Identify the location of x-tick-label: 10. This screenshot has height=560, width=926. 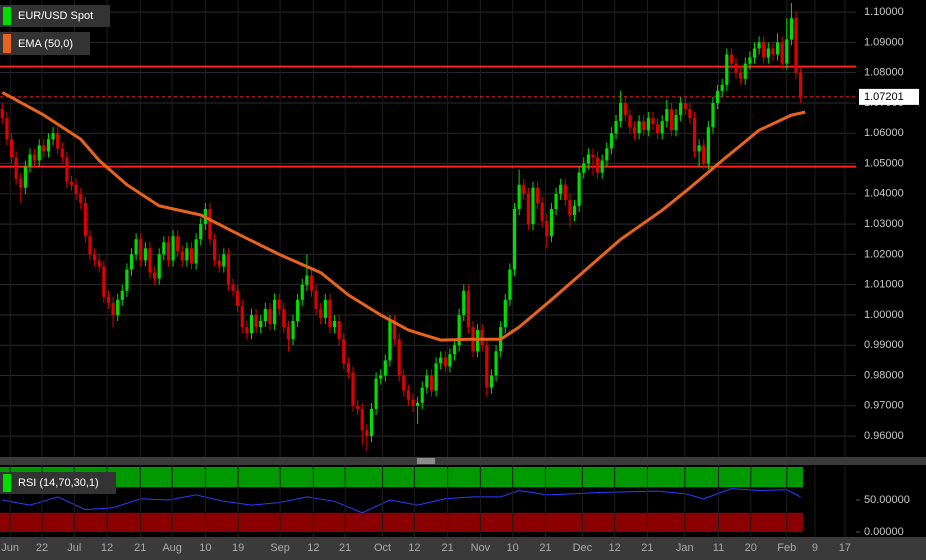
(513, 548).